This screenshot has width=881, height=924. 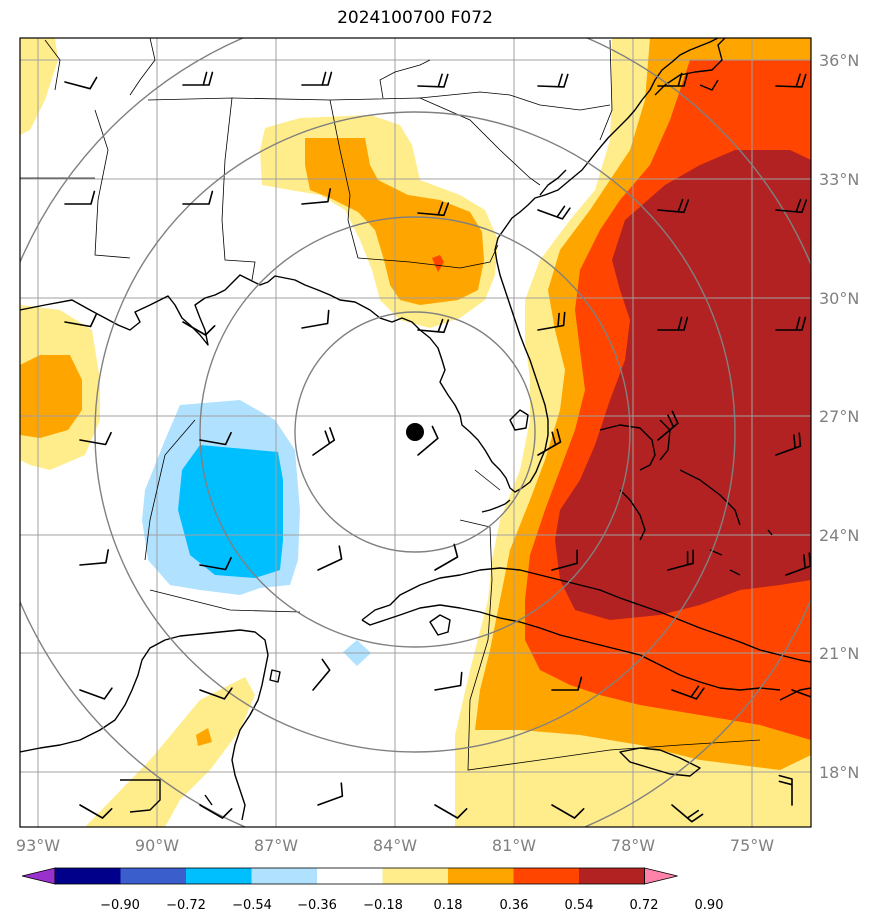 What do you see at coordinates (514, 905) in the screenshot?
I see `colorbar-label-6: 0.36` at bounding box center [514, 905].